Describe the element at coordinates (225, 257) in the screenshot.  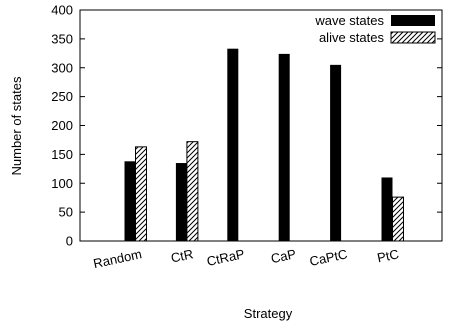
I see `x-tick-label: CtRaP` at that location.